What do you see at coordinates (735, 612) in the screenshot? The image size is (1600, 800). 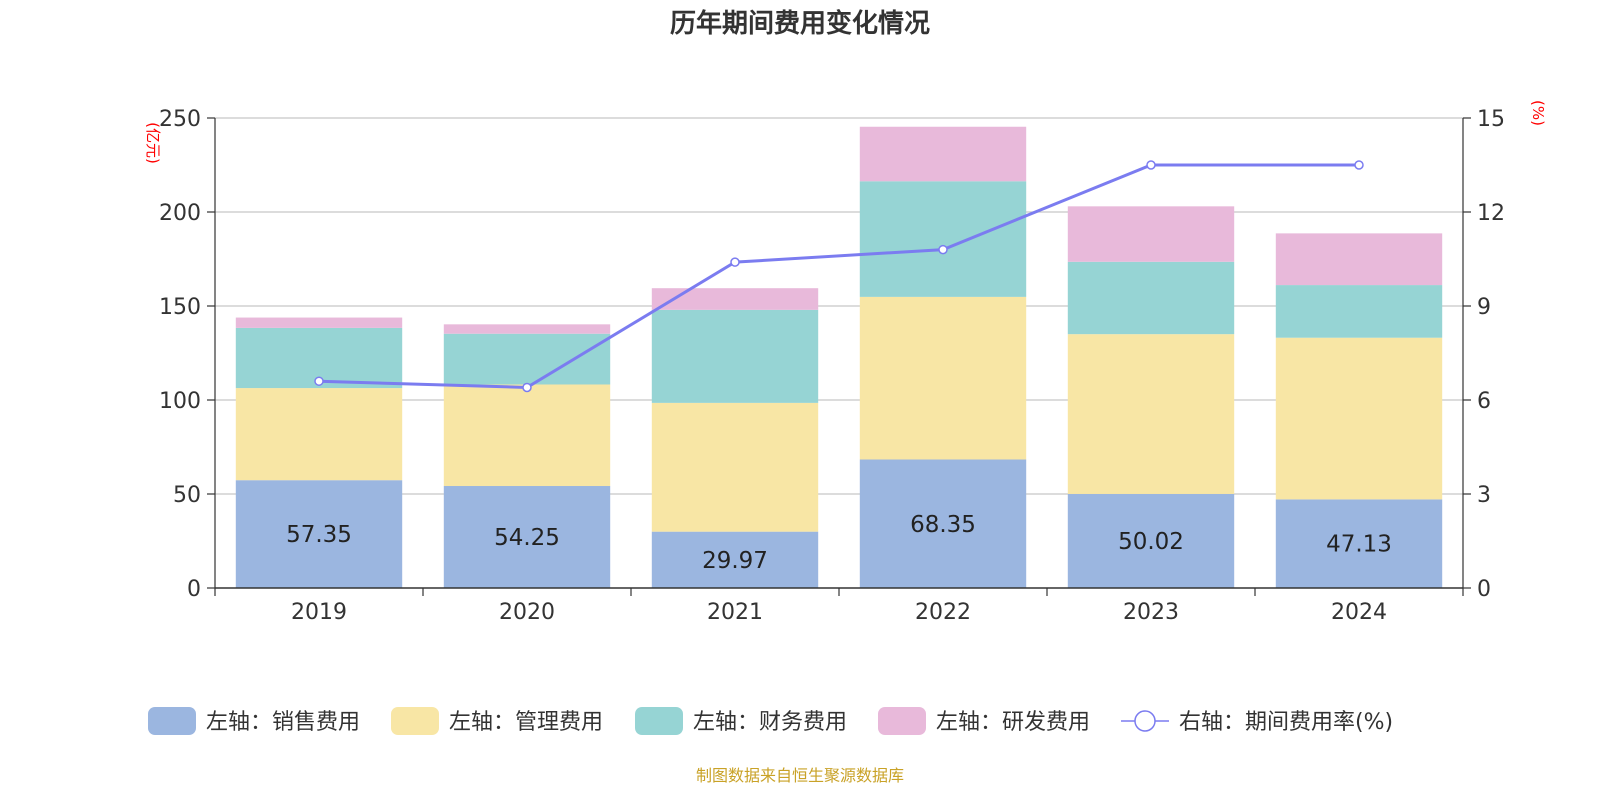 I see `x-tick-label: 2021` at bounding box center [735, 612].